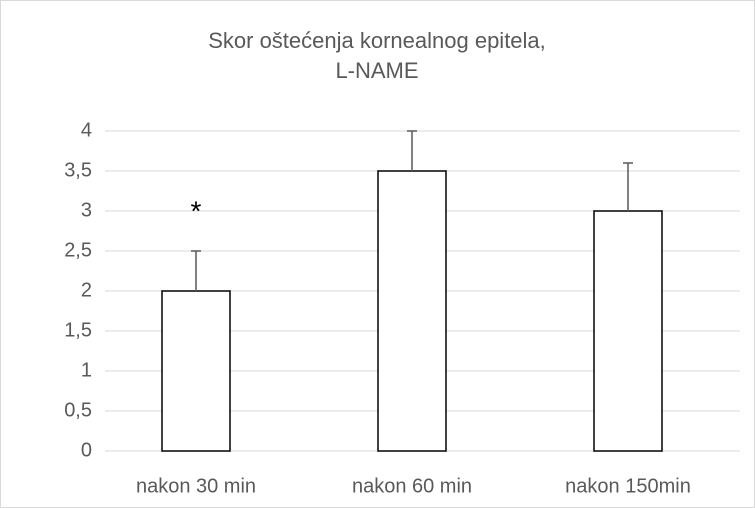  Describe the element at coordinates (376, 70) in the screenshot. I see `chart-title: L-NAME` at that location.